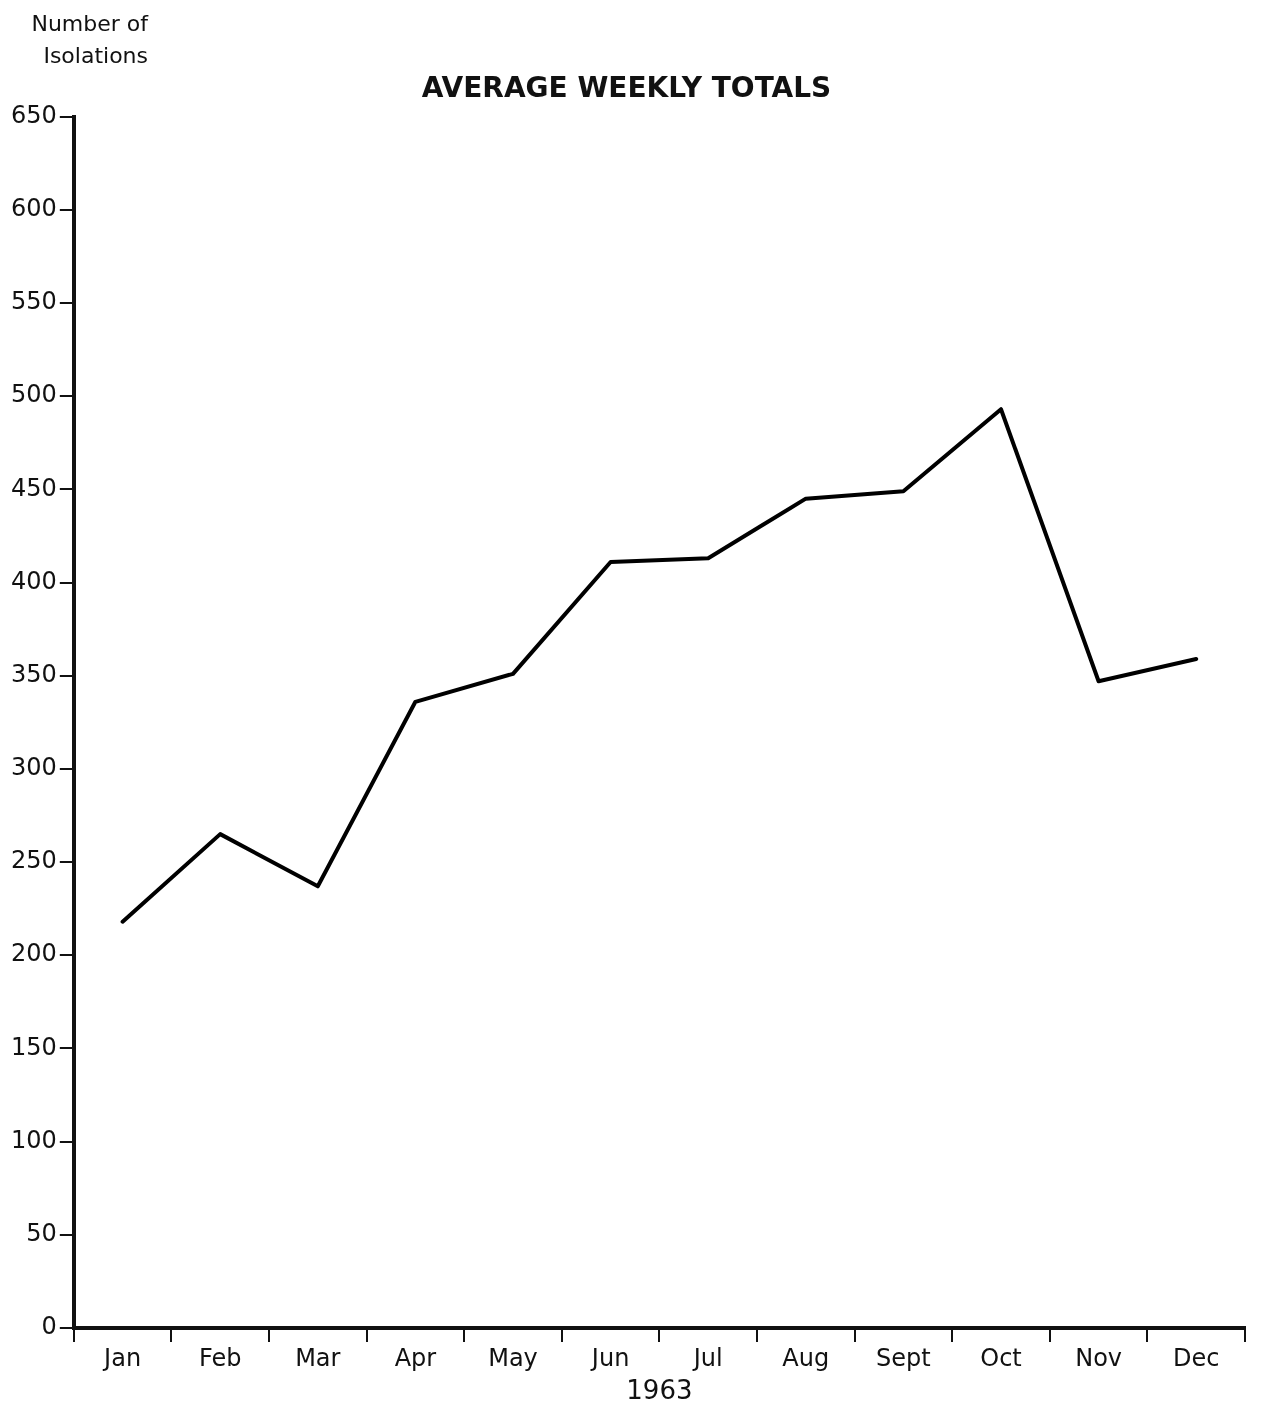 The width and height of the screenshot is (1273, 1415). What do you see at coordinates (609, 1357) in the screenshot?
I see `x-tick-label: Jun` at bounding box center [609, 1357].